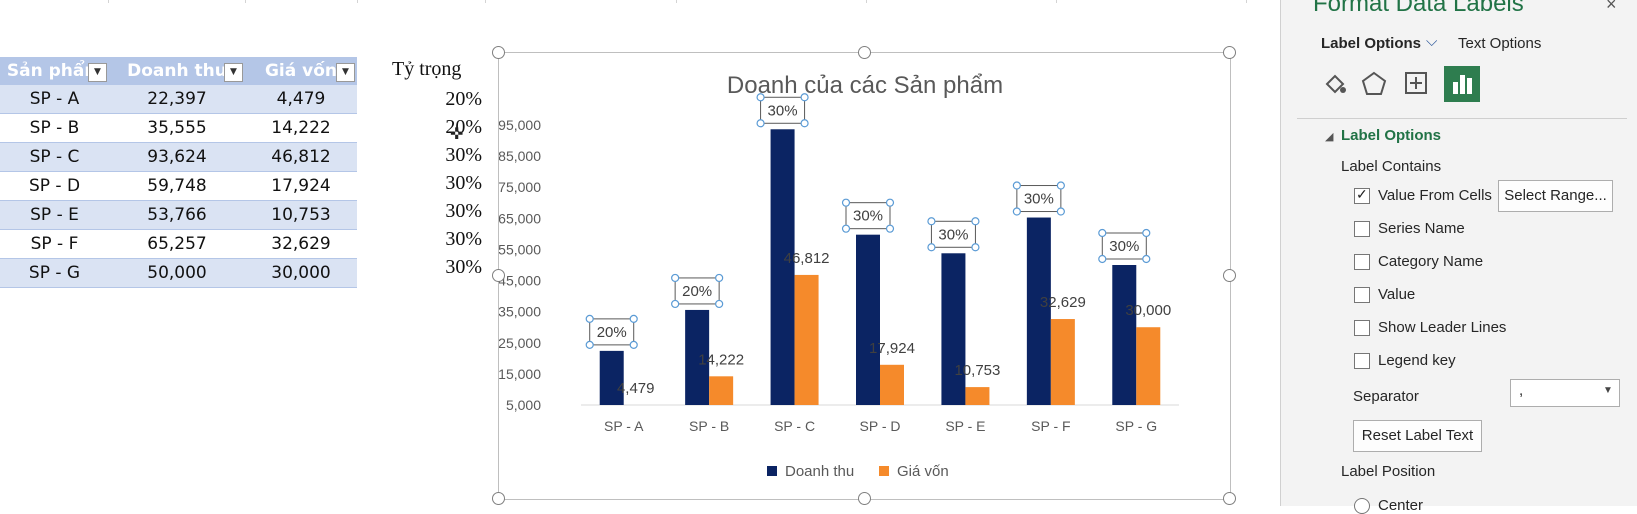  I want to click on cell-product: SP - B, so click(54, 128).